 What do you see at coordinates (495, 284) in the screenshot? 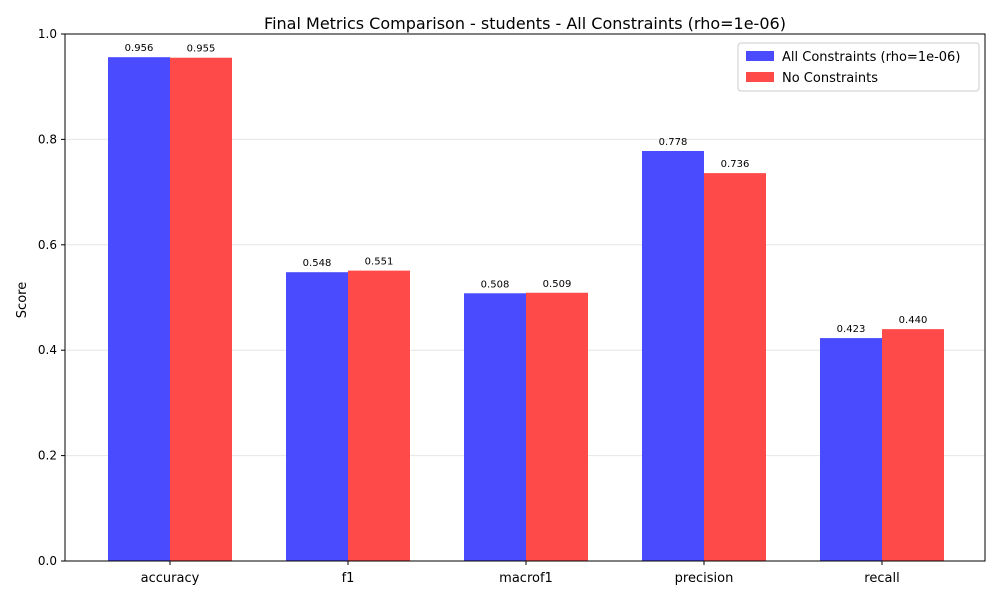
I see `bar-value-label: 0.508` at bounding box center [495, 284].